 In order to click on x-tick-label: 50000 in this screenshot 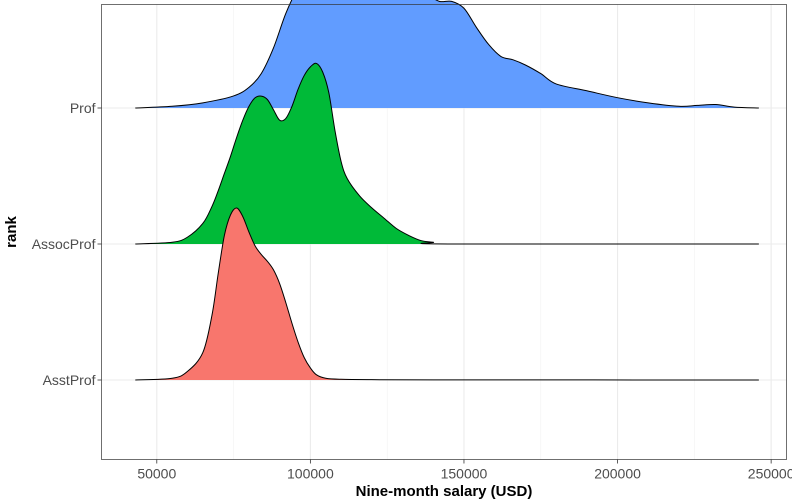, I will do `click(156, 474)`.